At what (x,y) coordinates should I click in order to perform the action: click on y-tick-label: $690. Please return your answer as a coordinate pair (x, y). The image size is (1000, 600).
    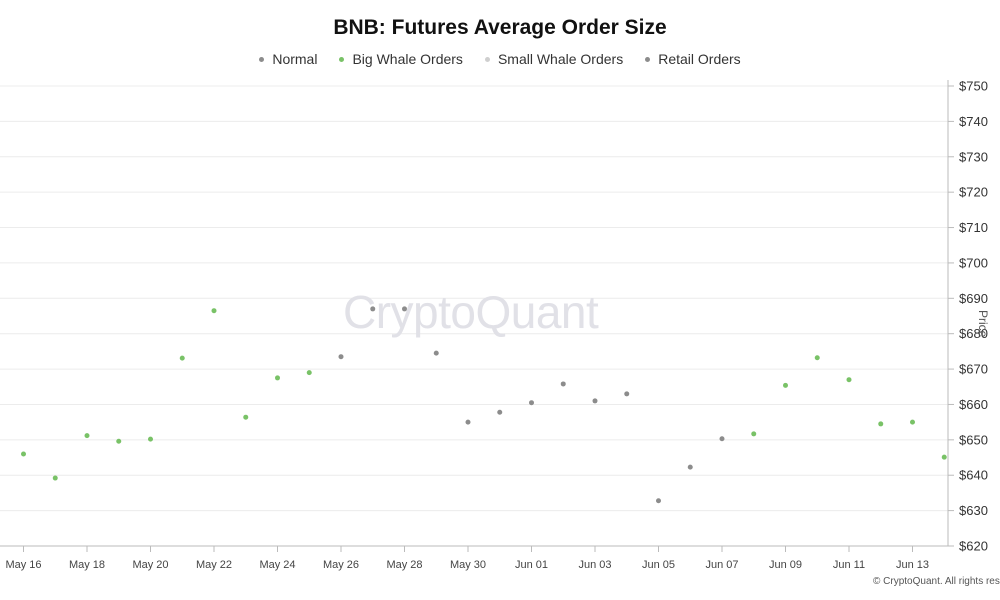
    Looking at the image, I should click on (973, 298).